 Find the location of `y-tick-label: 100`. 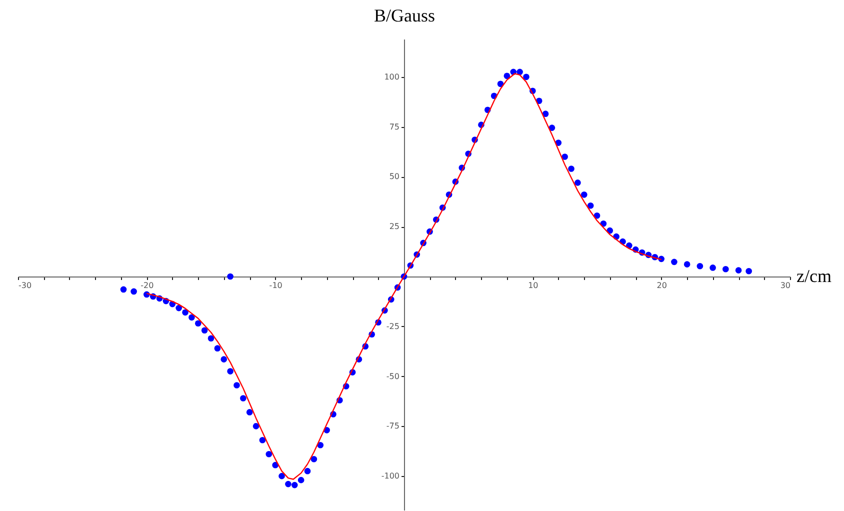

y-tick-label: 100 is located at coordinates (392, 77).